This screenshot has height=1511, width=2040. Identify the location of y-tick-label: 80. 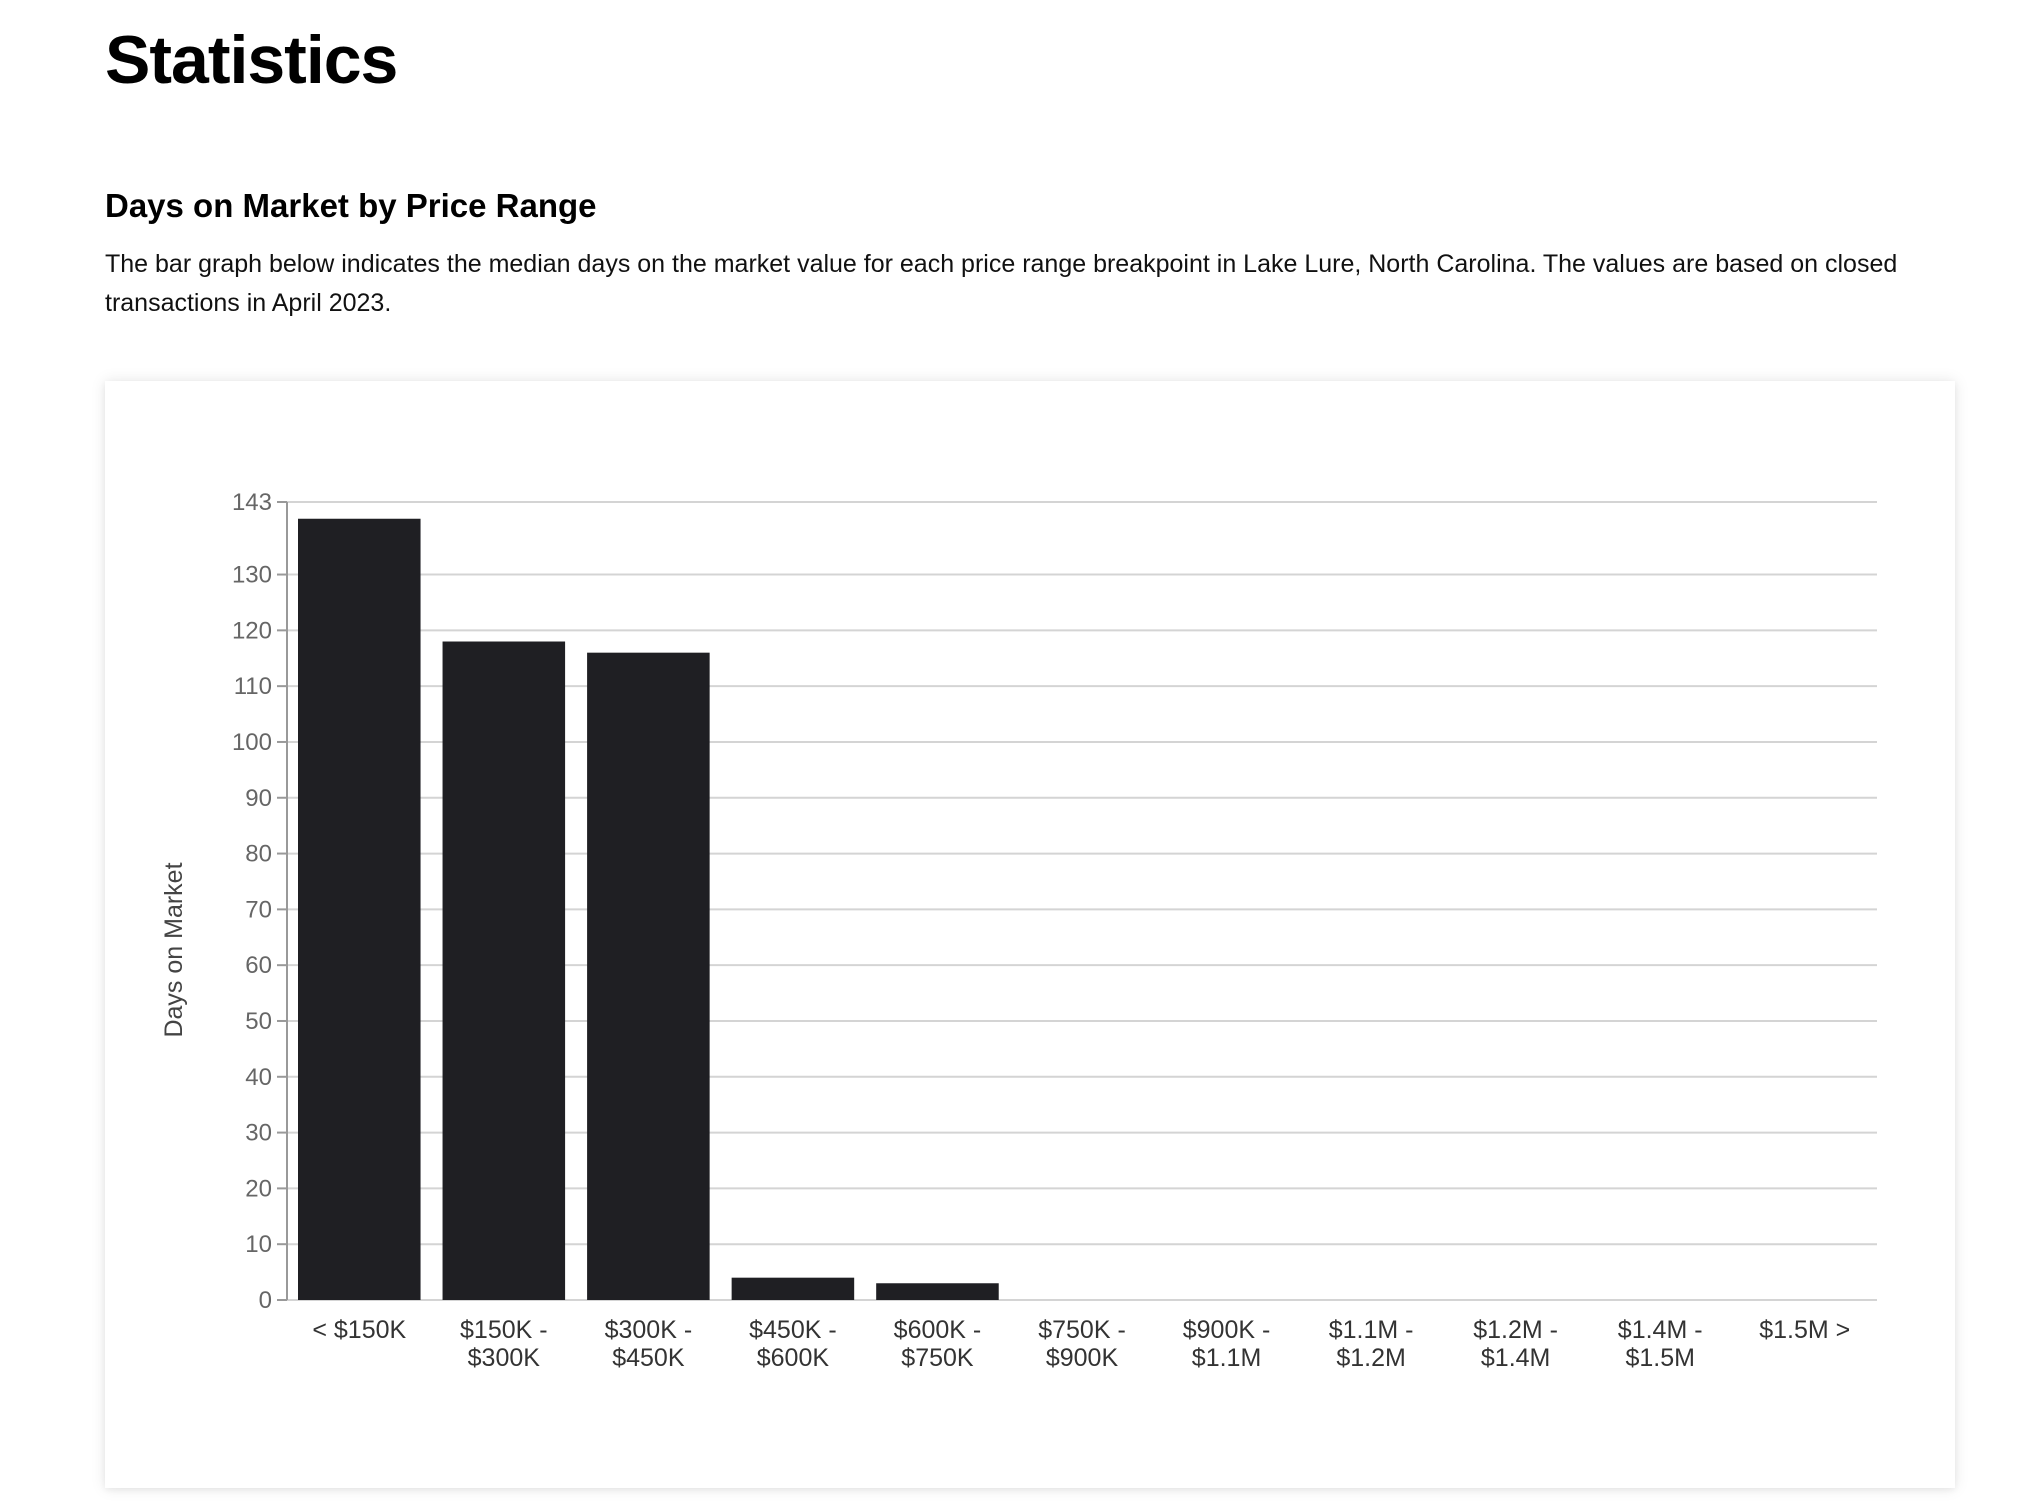
(258, 854).